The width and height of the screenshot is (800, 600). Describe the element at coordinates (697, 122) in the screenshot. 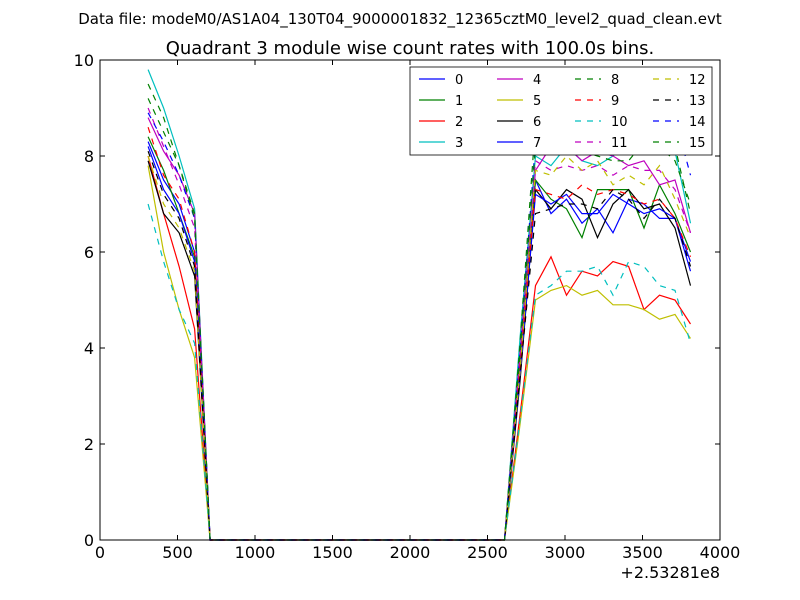

I see `legend-label-14: 14` at that location.